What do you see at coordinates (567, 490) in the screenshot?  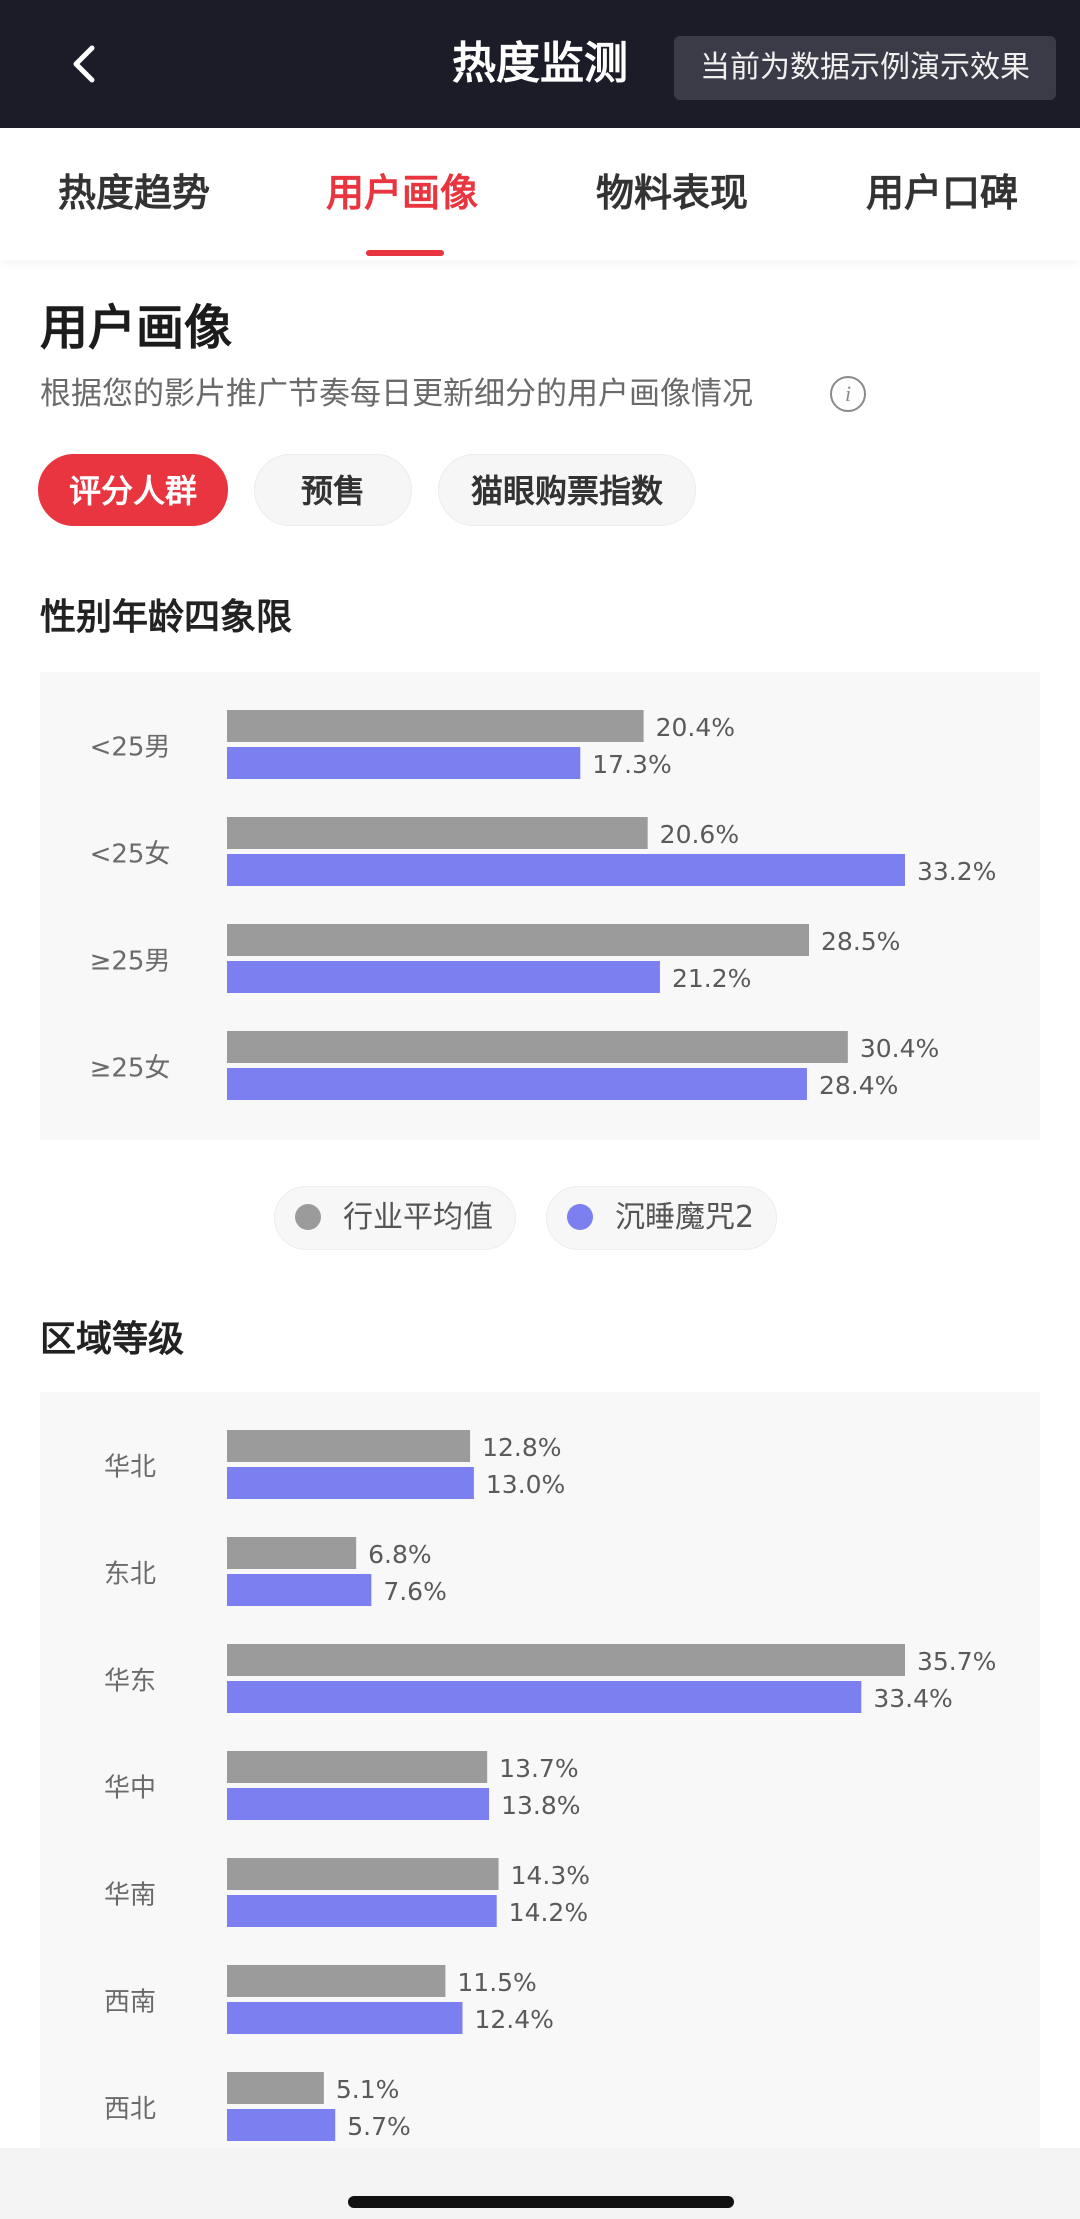 I see `filter-maoyan-ticket-index: 猫眼购票指数` at bounding box center [567, 490].